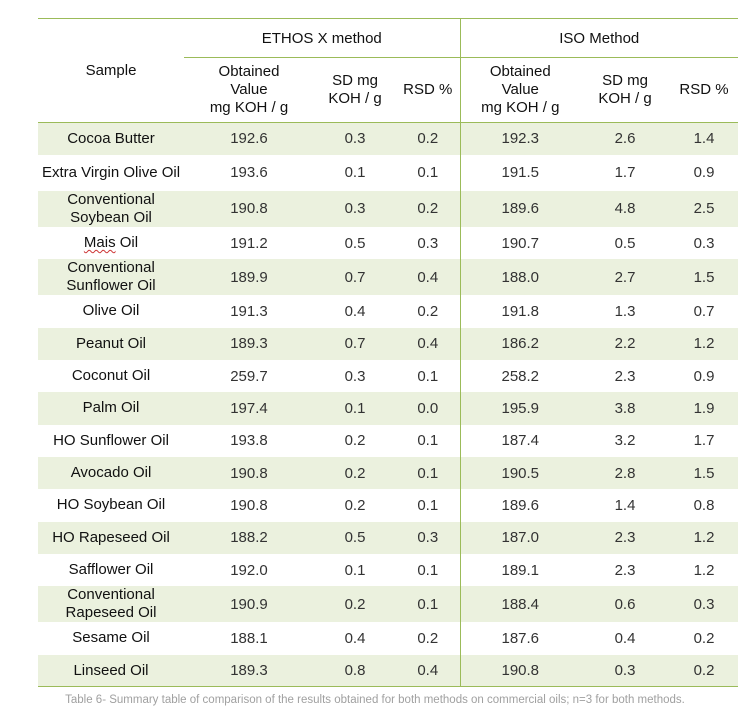 This screenshot has height=727, width=750. Describe the element at coordinates (111, 638) in the screenshot. I see `sample-name-cell: Sesame Oil` at that location.